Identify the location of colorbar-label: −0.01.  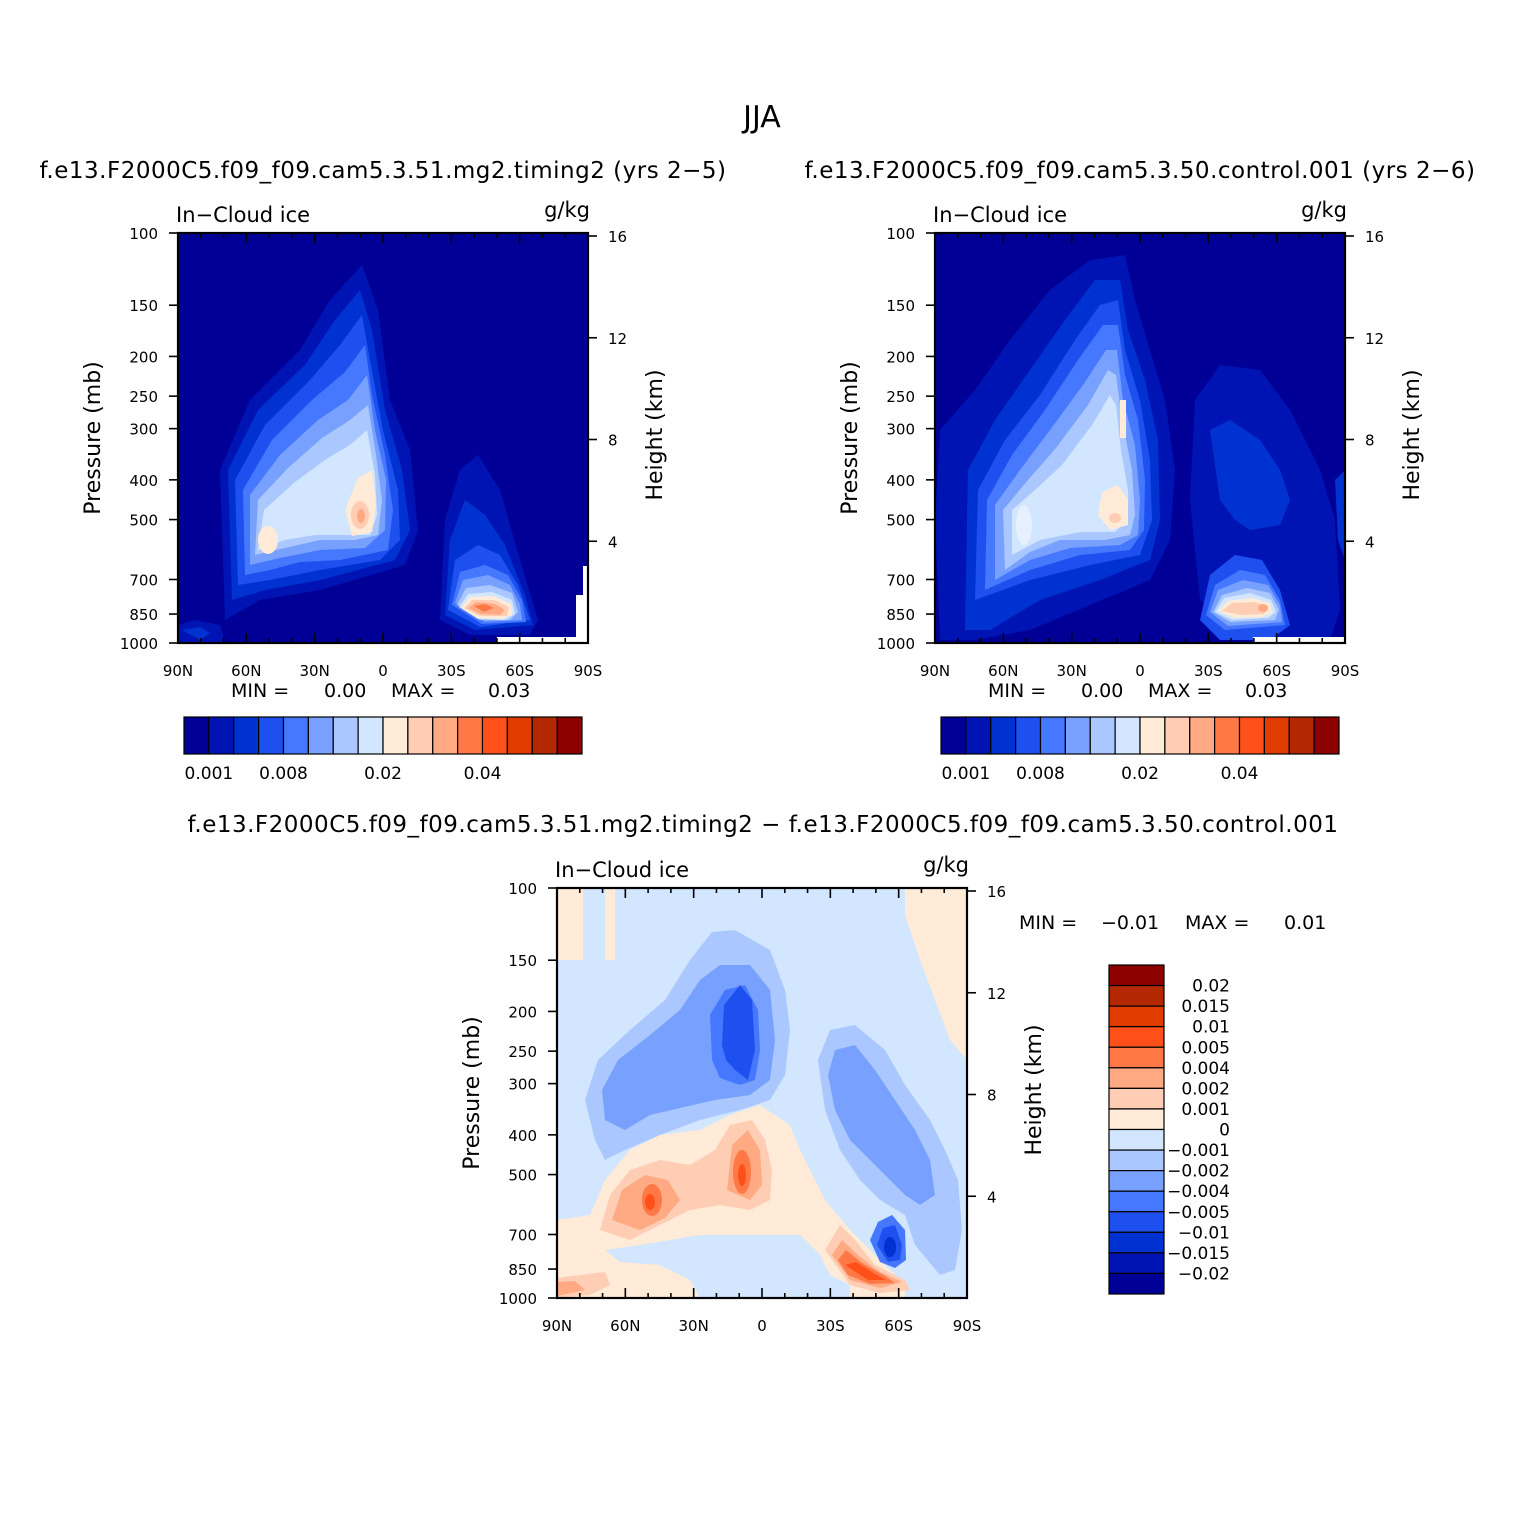
(1204, 1233).